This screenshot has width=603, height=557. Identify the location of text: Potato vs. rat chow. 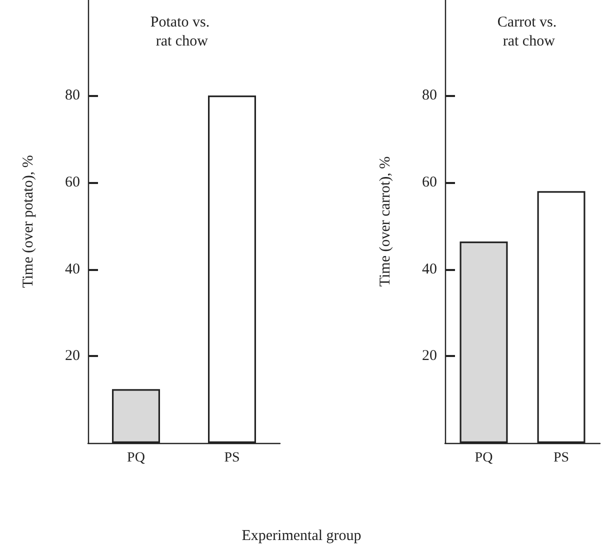
(180, 32).